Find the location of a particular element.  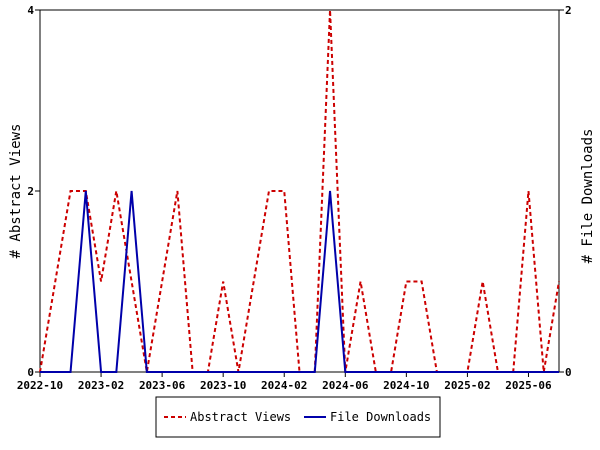

x-tick-label: 2025-06 is located at coordinates (528, 385).